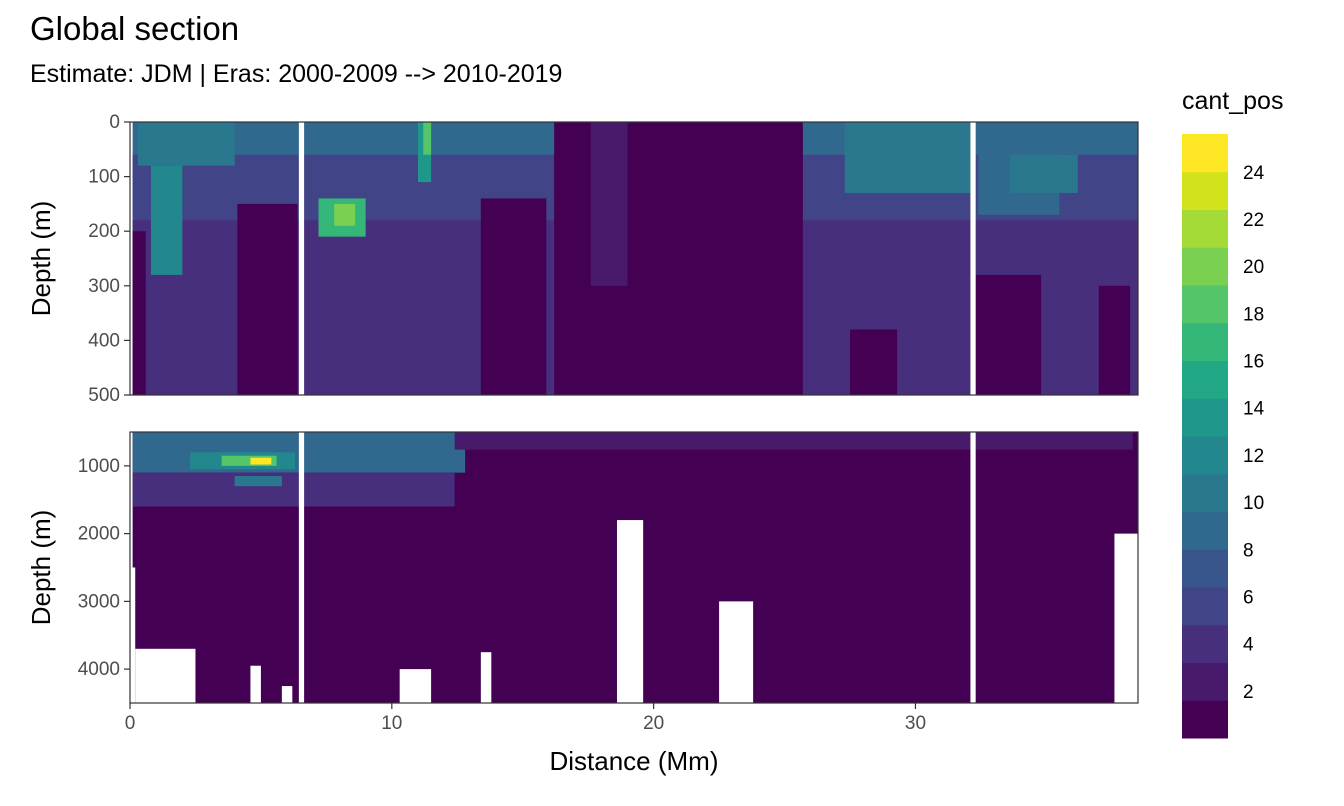 The width and height of the screenshot is (1344, 806). What do you see at coordinates (99, 669) in the screenshot?
I see `y-tick-label: 4000` at bounding box center [99, 669].